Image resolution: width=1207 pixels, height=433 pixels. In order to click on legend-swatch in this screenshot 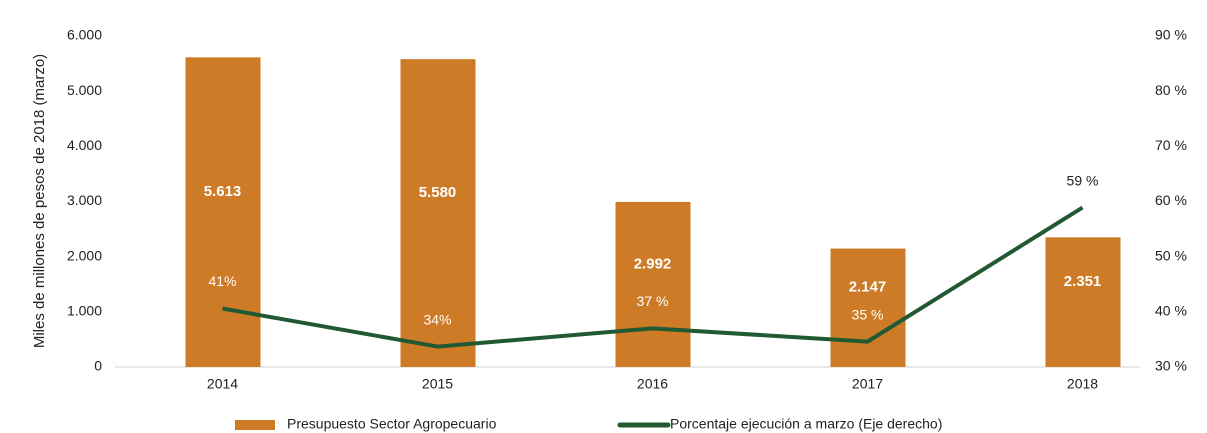, I will do `click(255, 425)`.